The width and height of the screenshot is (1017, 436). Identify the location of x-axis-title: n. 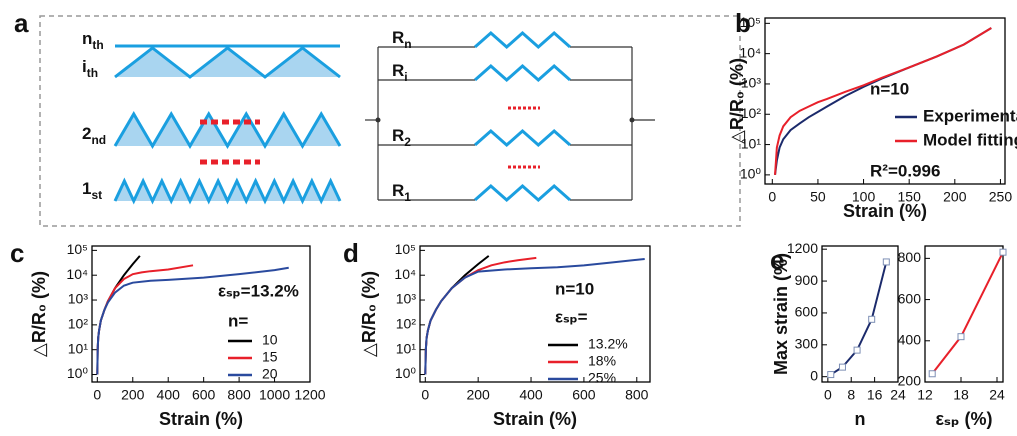
(860, 419).